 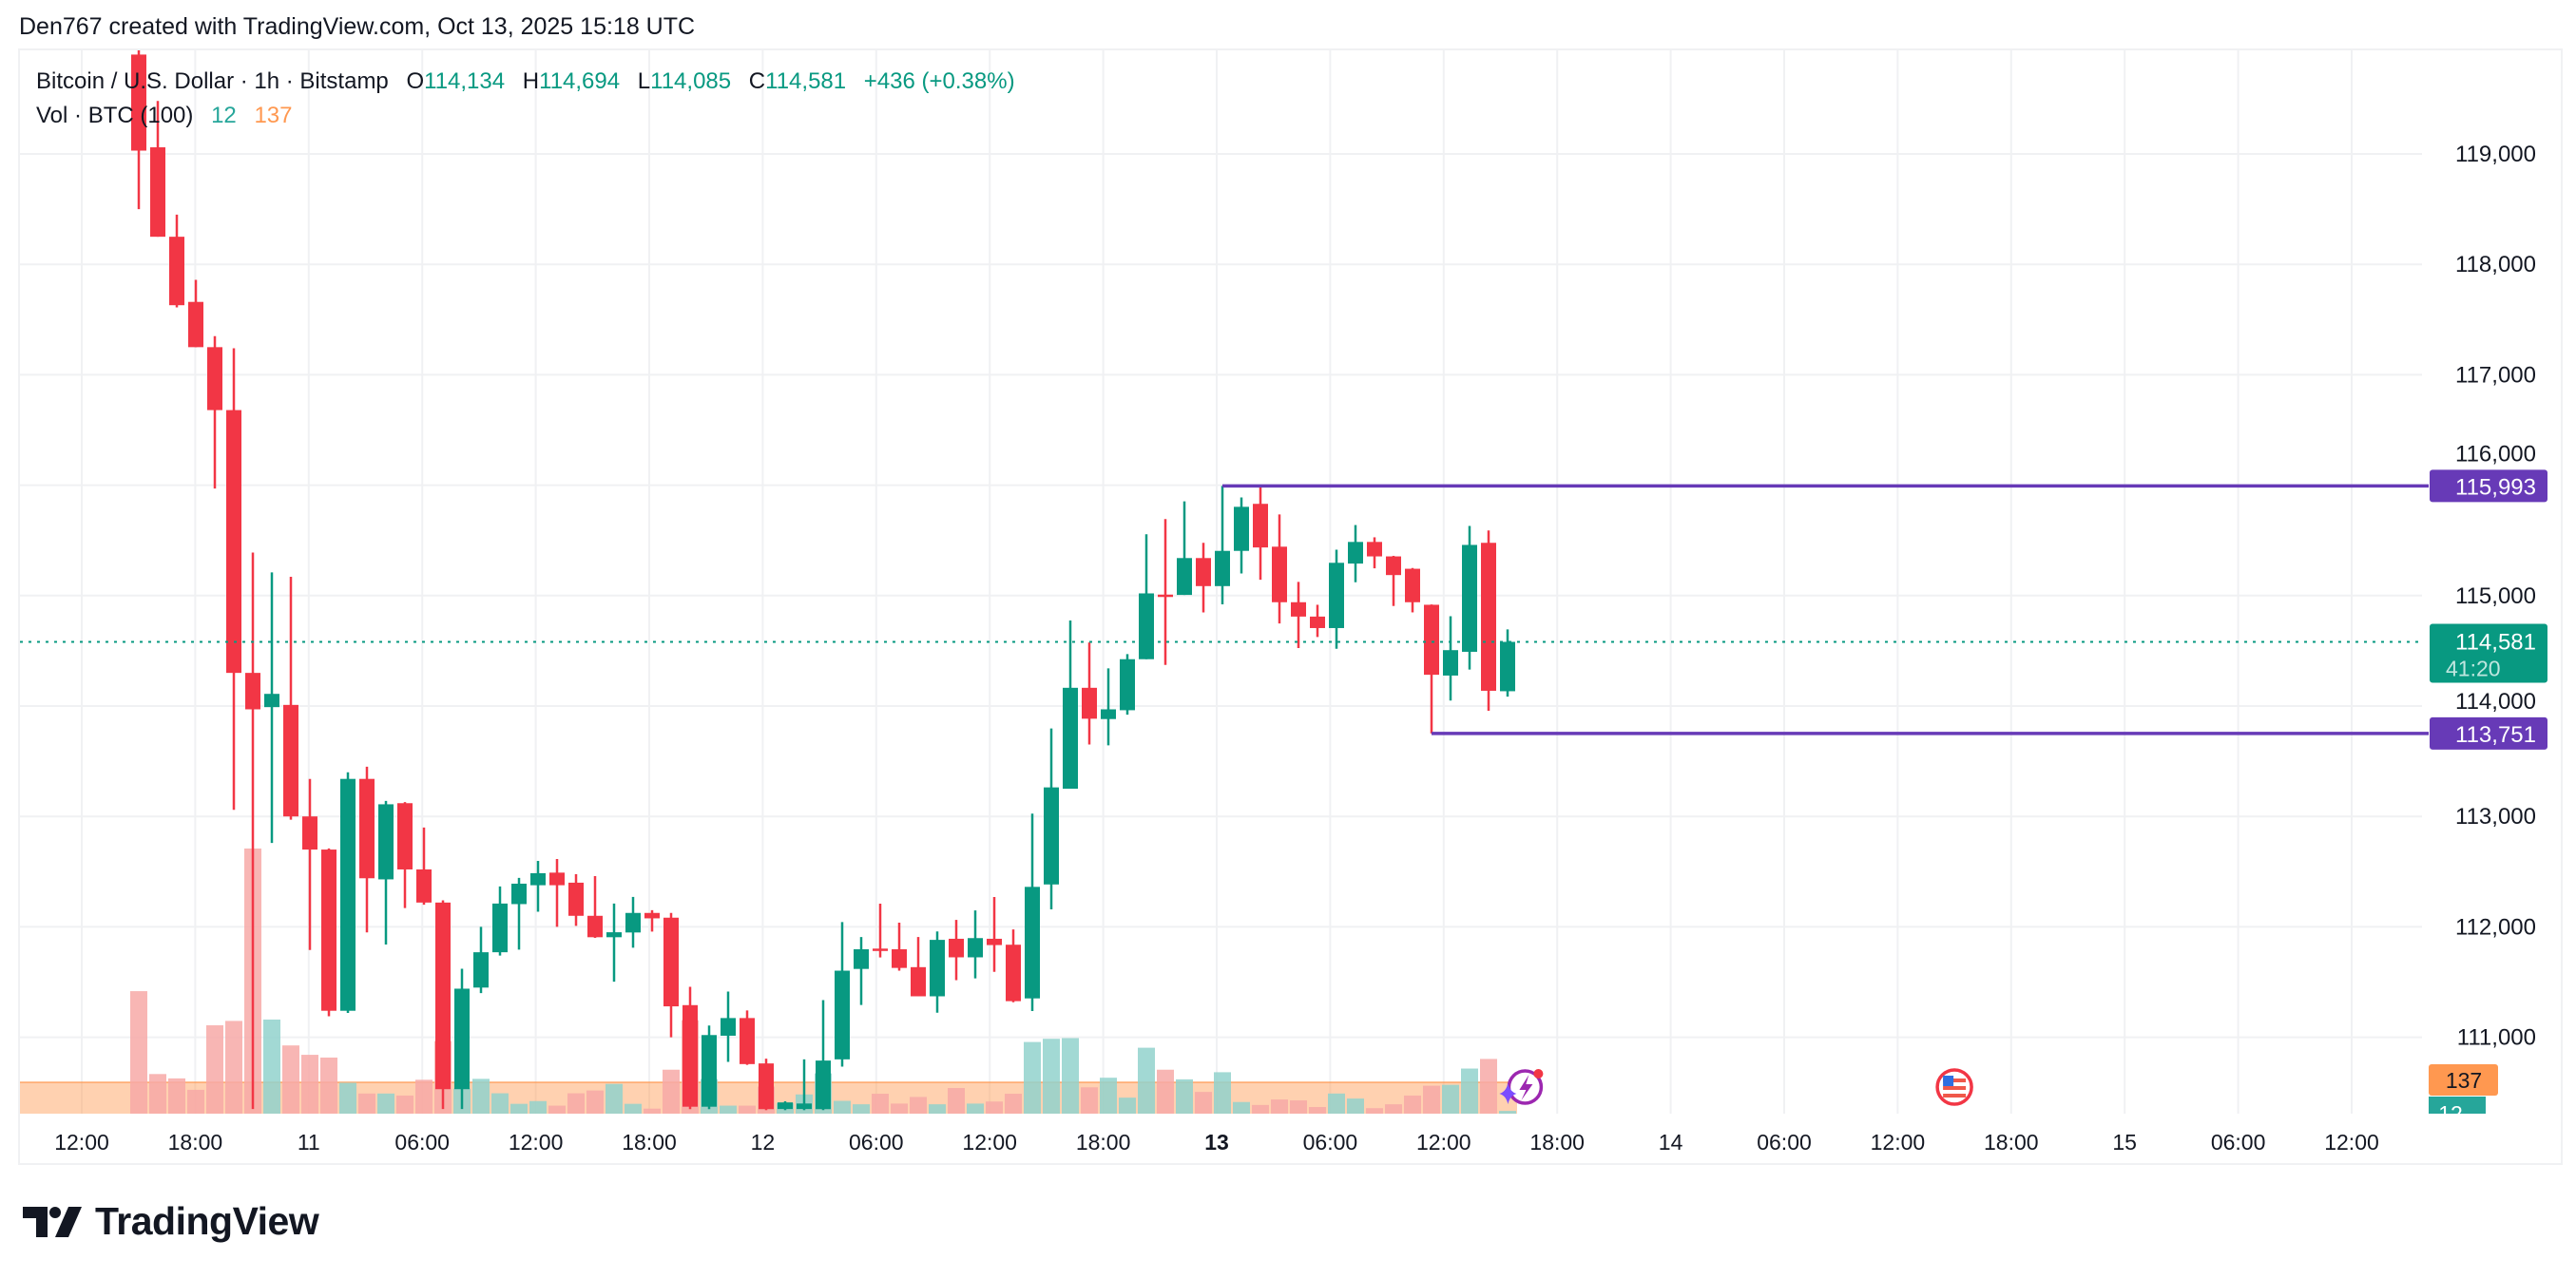 I want to click on tradingview-logo: TradingView, so click(x=171, y=1221).